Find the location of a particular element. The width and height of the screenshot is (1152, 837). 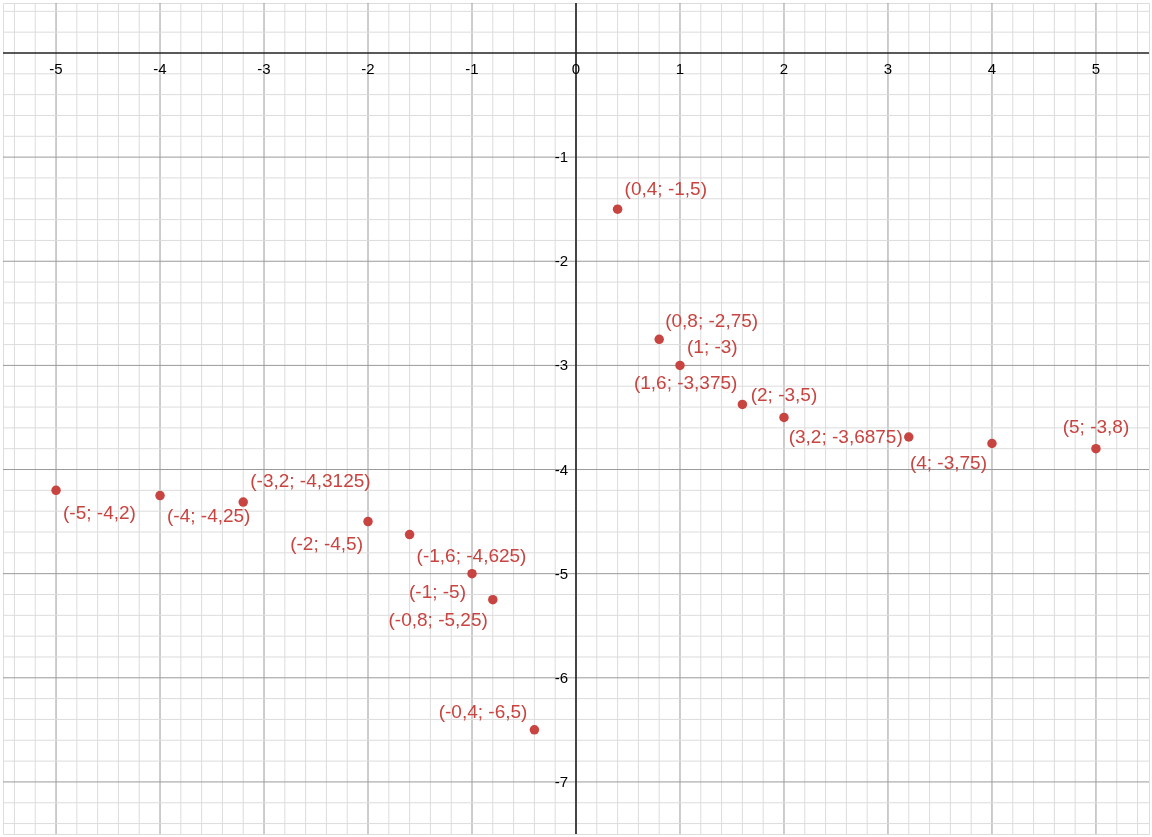

x-tick-label: 4 is located at coordinates (992, 68).